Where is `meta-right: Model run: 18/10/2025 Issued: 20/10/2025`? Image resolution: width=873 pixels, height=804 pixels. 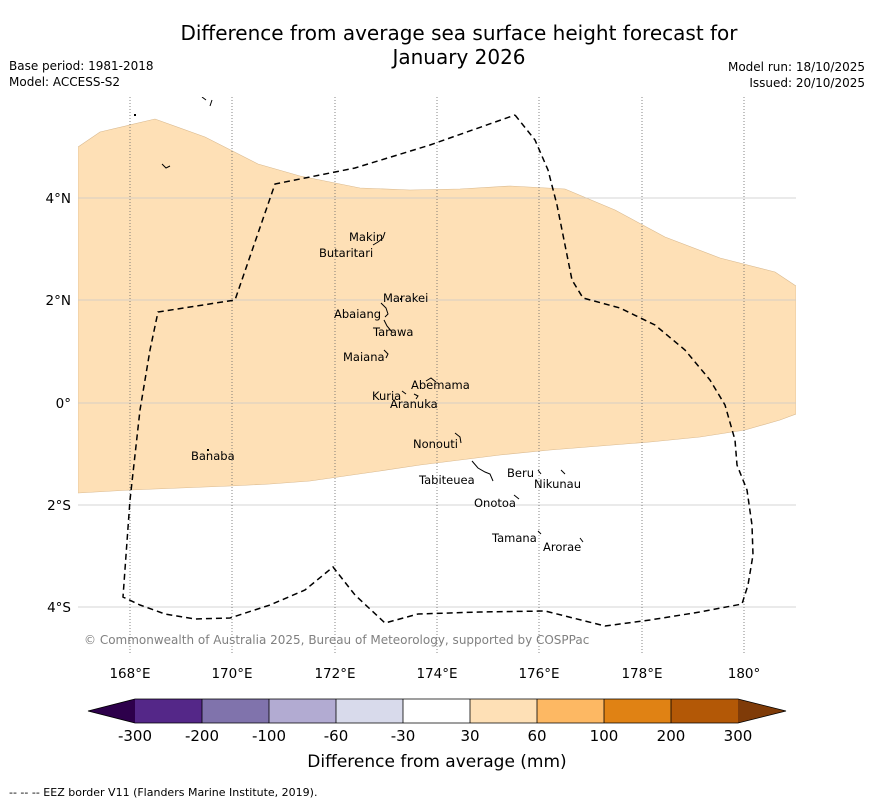
meta-right: Model run: 18/10/2025 Issued: 20/10/2025 is located at coordinates (796, 75).